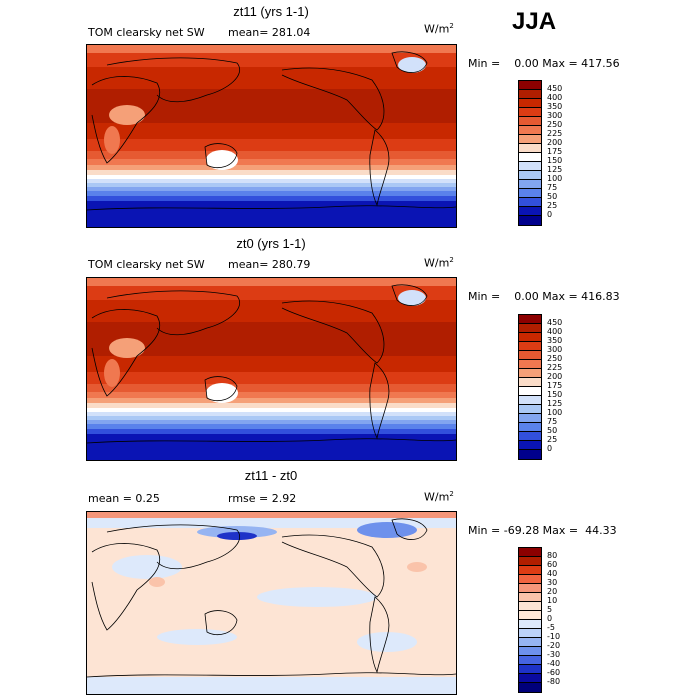 This screenshot has height=700, width=700. Describe the element at coordinates (271, 243) in the screenshot. I see `panel2-title: zt0 (yrs 1-1)` at that location.